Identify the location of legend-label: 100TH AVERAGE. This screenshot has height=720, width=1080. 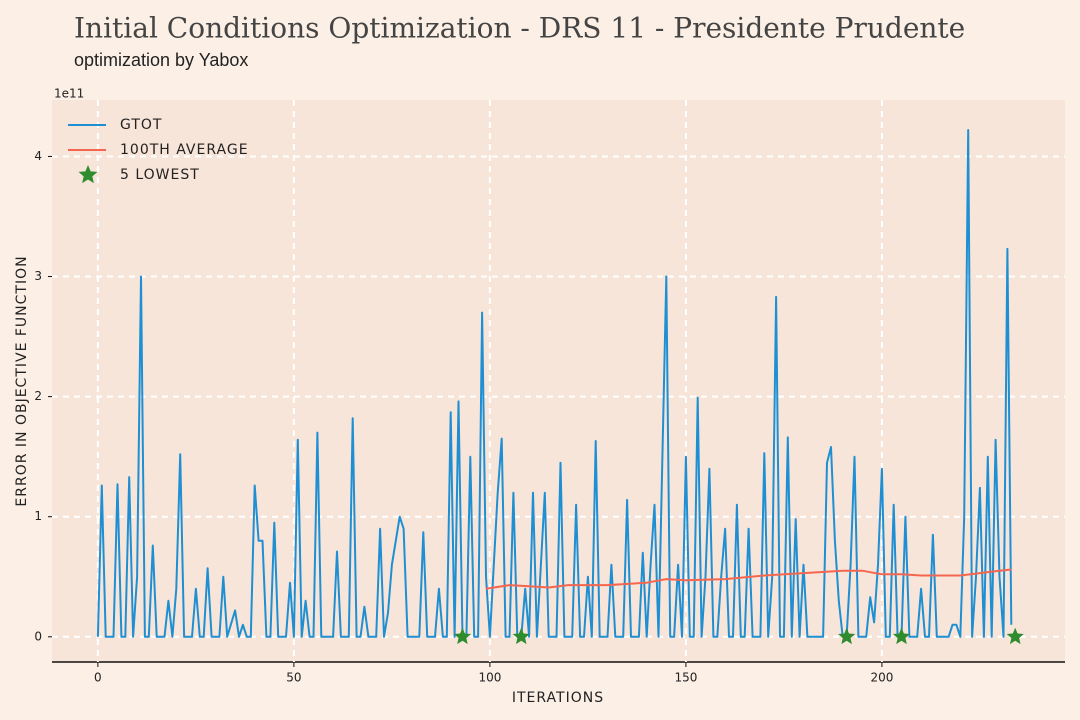
(184, 150).